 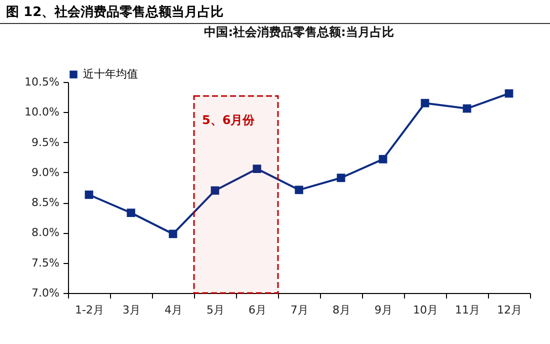 What do you see at coordinates (46, 293) in the screenshot?
I see `y-tick-label: 7.0%` at bounding box center [46, 293].